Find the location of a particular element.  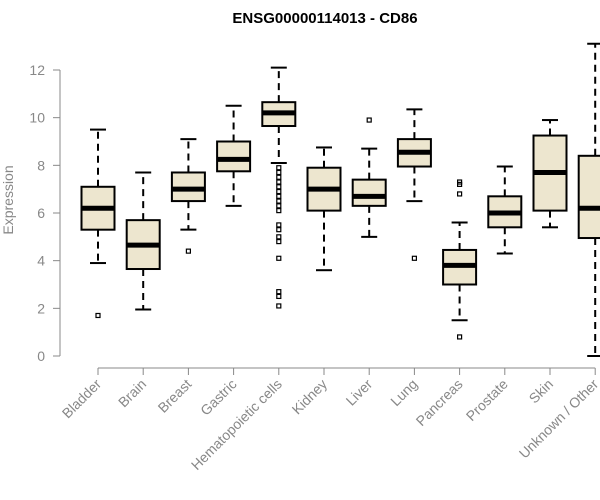

x-tick-label: Liver is located at coordinates (359, 392).